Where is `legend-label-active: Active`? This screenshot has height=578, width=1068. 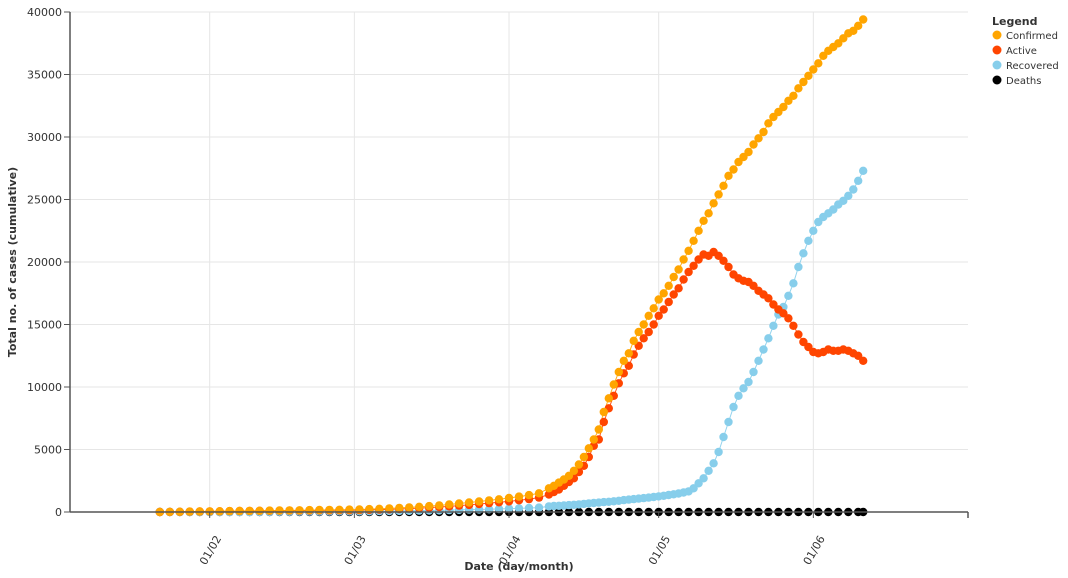 legend-label-active: Active is located at coordinates (1021, 51).